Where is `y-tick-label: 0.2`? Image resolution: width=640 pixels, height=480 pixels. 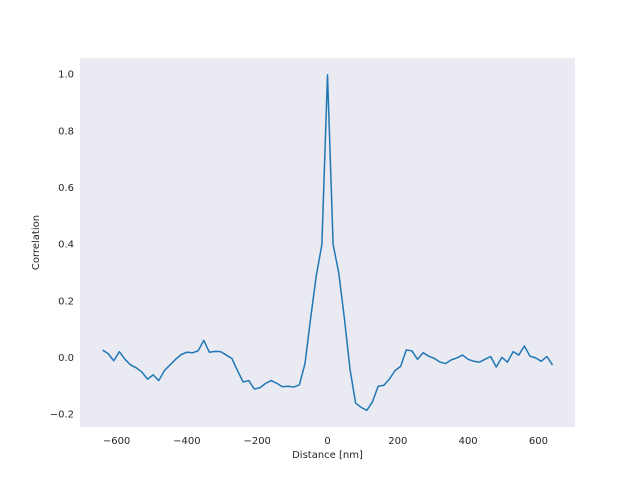
y-tick-label: 0.2 is located at coordinates (66, 301).